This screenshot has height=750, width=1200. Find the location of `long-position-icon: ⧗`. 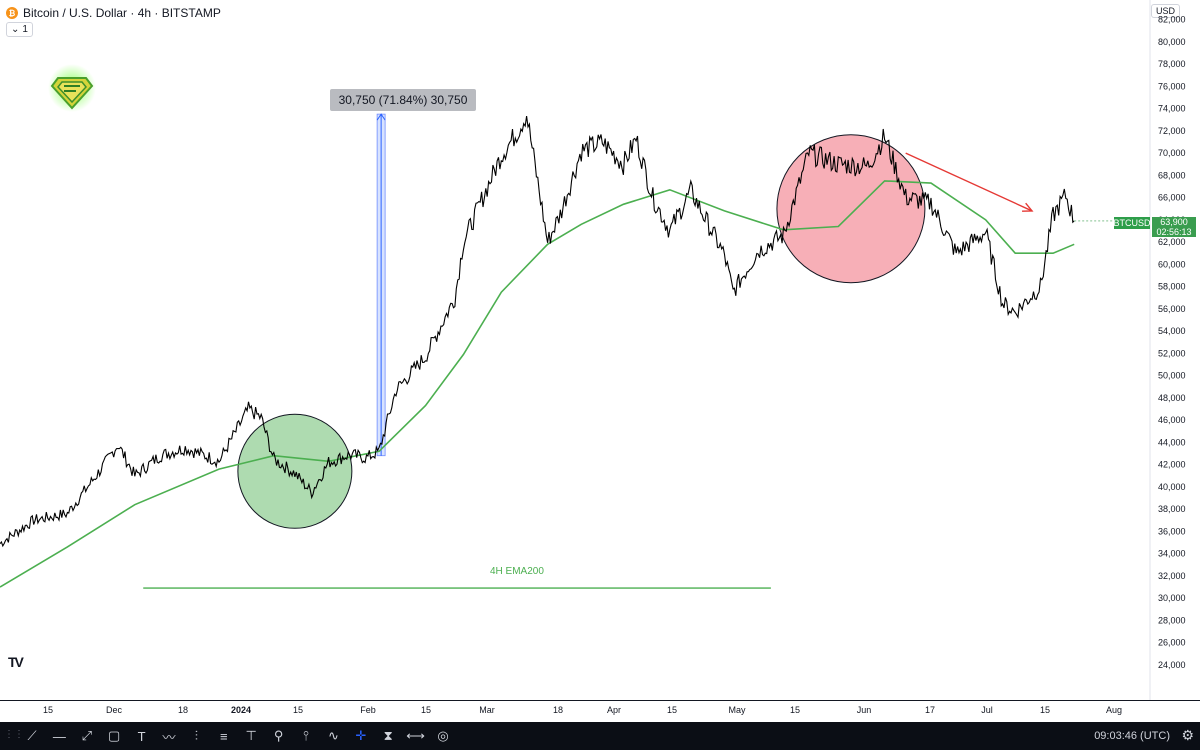

long-position-icon: ⧗ is located at coordinates (388, 735).